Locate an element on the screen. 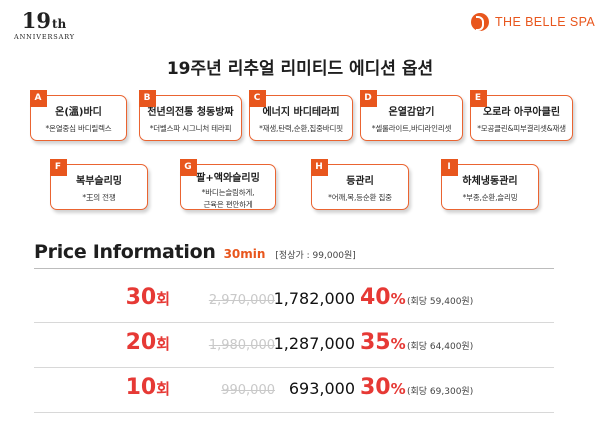  original-price: 1,980,000 is located at coordinates (241, 345).